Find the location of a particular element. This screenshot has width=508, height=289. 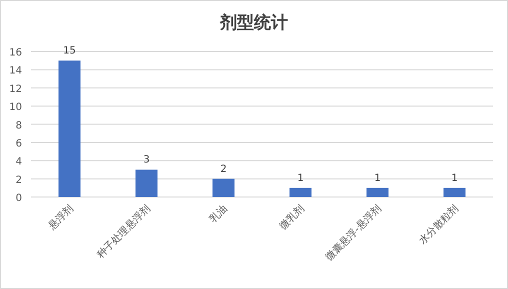

x-tick-label: 微囊悬浮-悬浮剂 is located at coordinates (353, 233).